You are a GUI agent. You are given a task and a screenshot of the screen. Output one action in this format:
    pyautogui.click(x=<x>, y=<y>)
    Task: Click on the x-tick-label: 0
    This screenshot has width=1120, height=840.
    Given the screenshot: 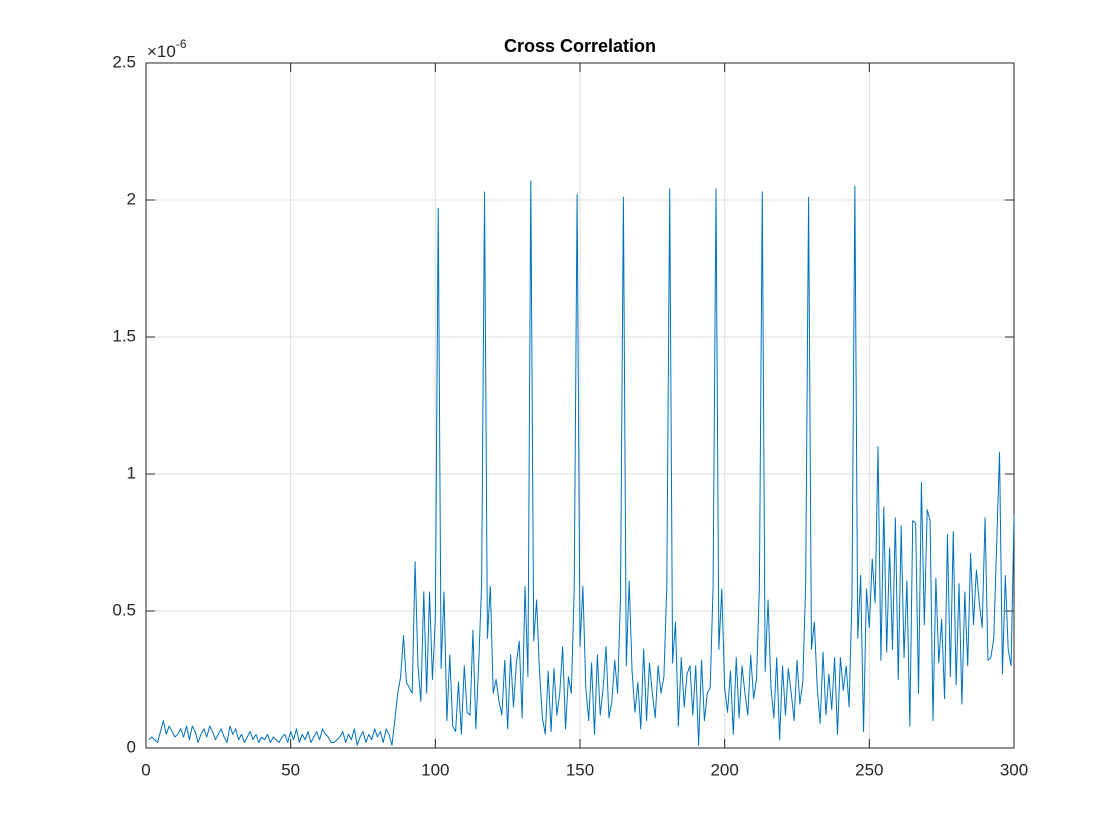 What is the action you would take?
    pyautogui.click(x=145, y=769)
    